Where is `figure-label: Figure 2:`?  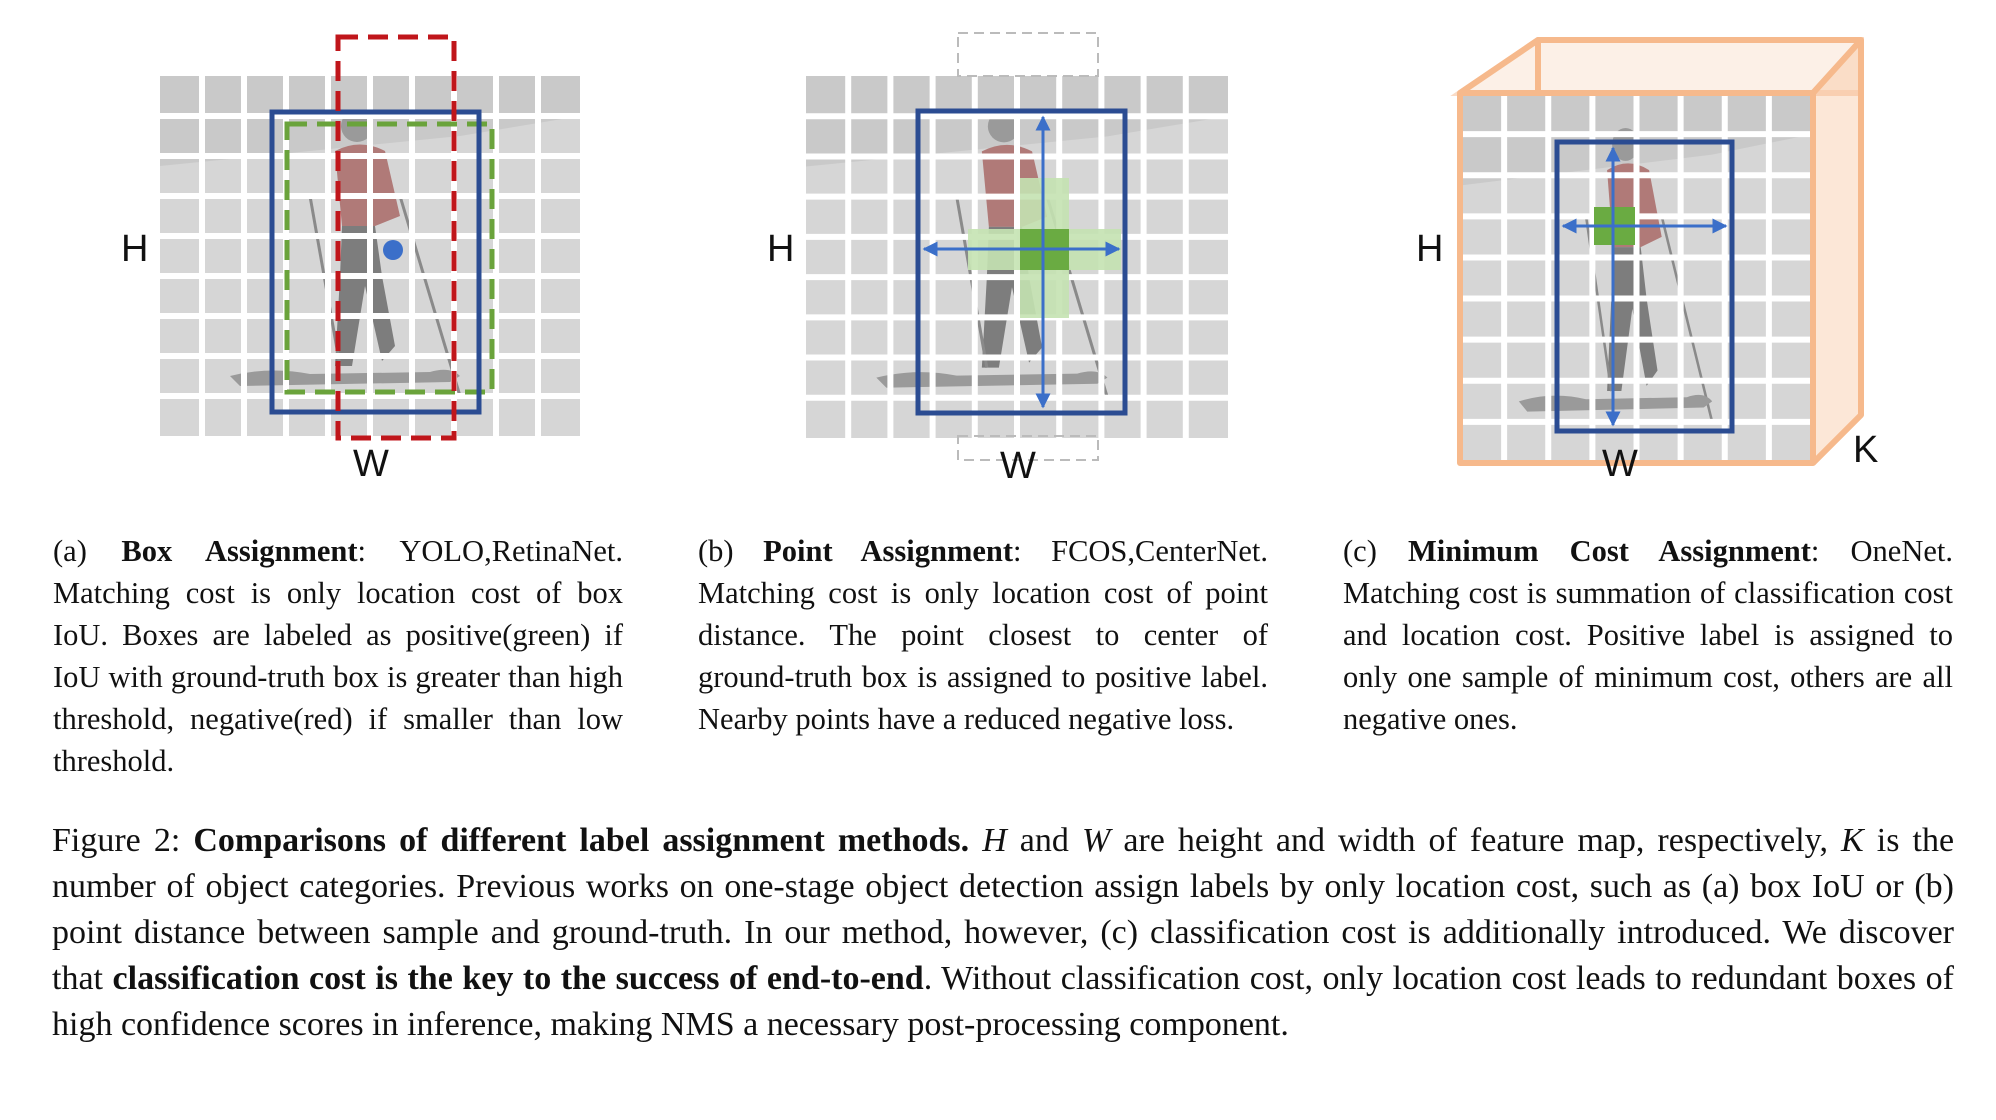
figure-label: Figure 2: is located at coordinates (123, 840).